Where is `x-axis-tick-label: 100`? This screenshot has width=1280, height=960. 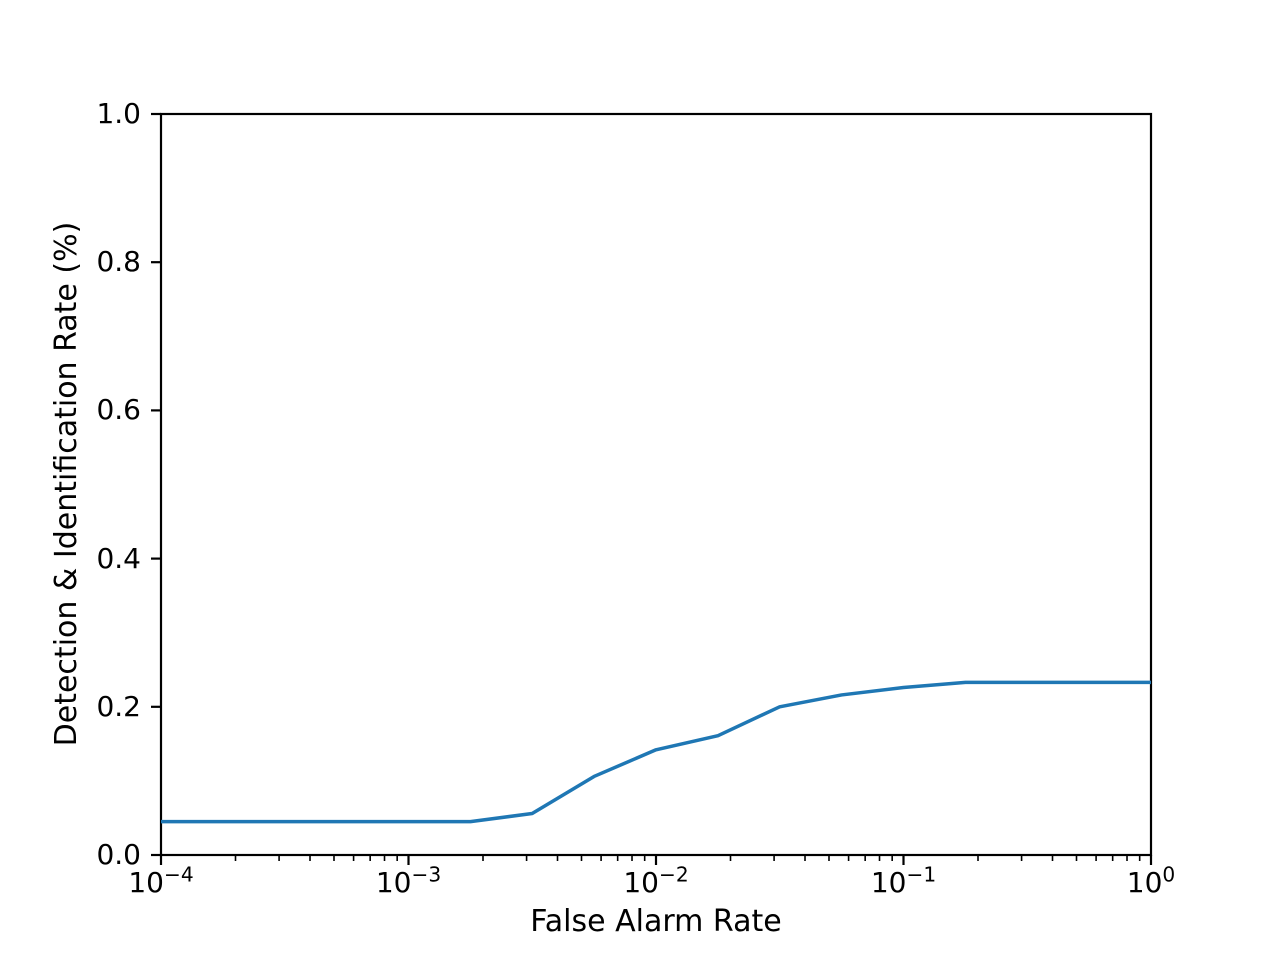
x-axis-tick-label: 100 is located at coordinates (1151, 881).